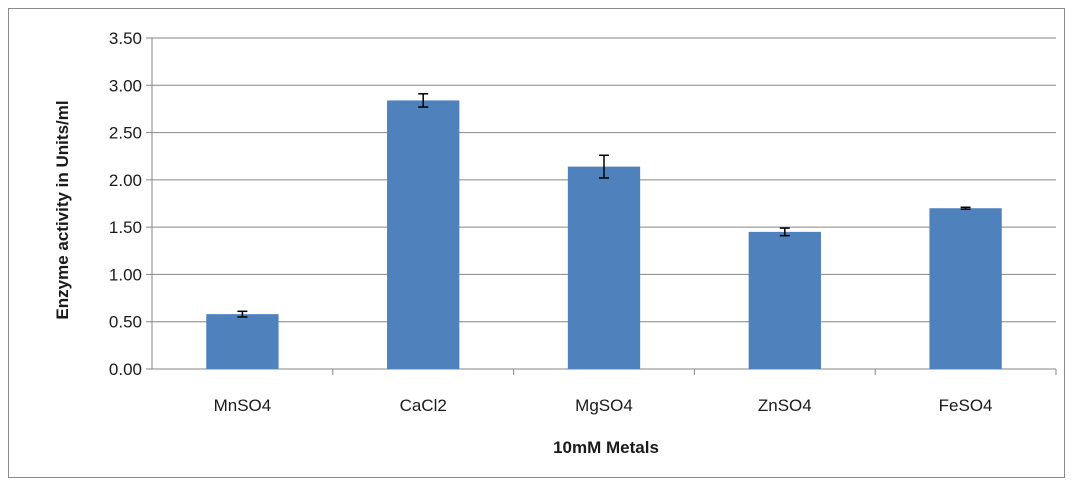  Describe the element at coordinates (604, 267) in the screenshot. I see `bar-mgso4` at that location.